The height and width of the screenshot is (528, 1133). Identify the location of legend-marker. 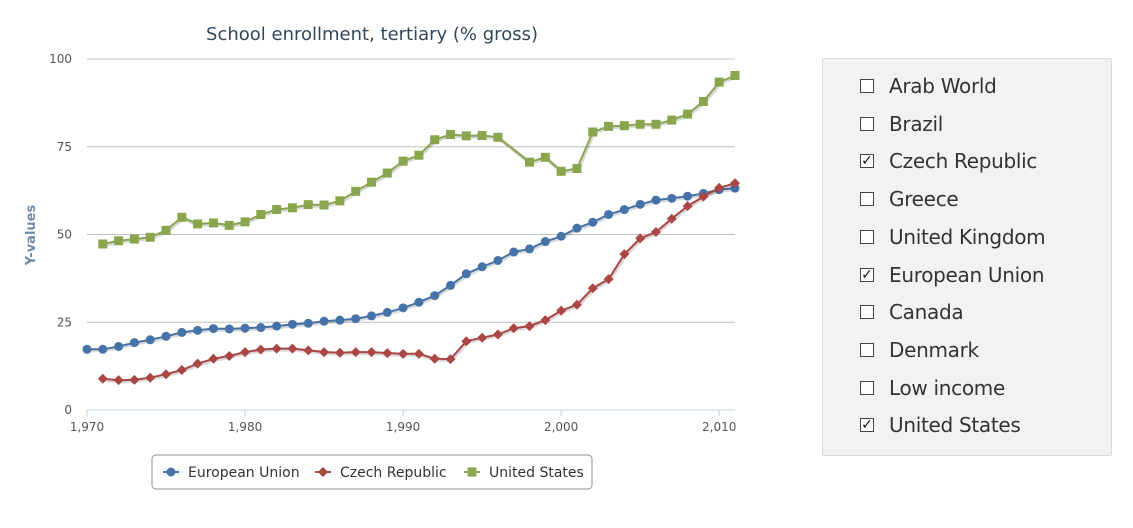
(323, 472).